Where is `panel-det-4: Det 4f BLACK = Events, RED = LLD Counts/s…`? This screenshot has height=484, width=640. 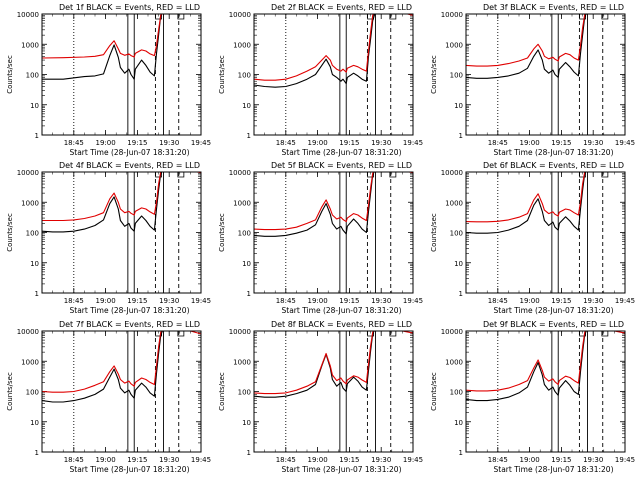 panel-det-4: Det 4f BLACK = Events, RED = LLD Counts/s… is located at coordinates (108, 238).